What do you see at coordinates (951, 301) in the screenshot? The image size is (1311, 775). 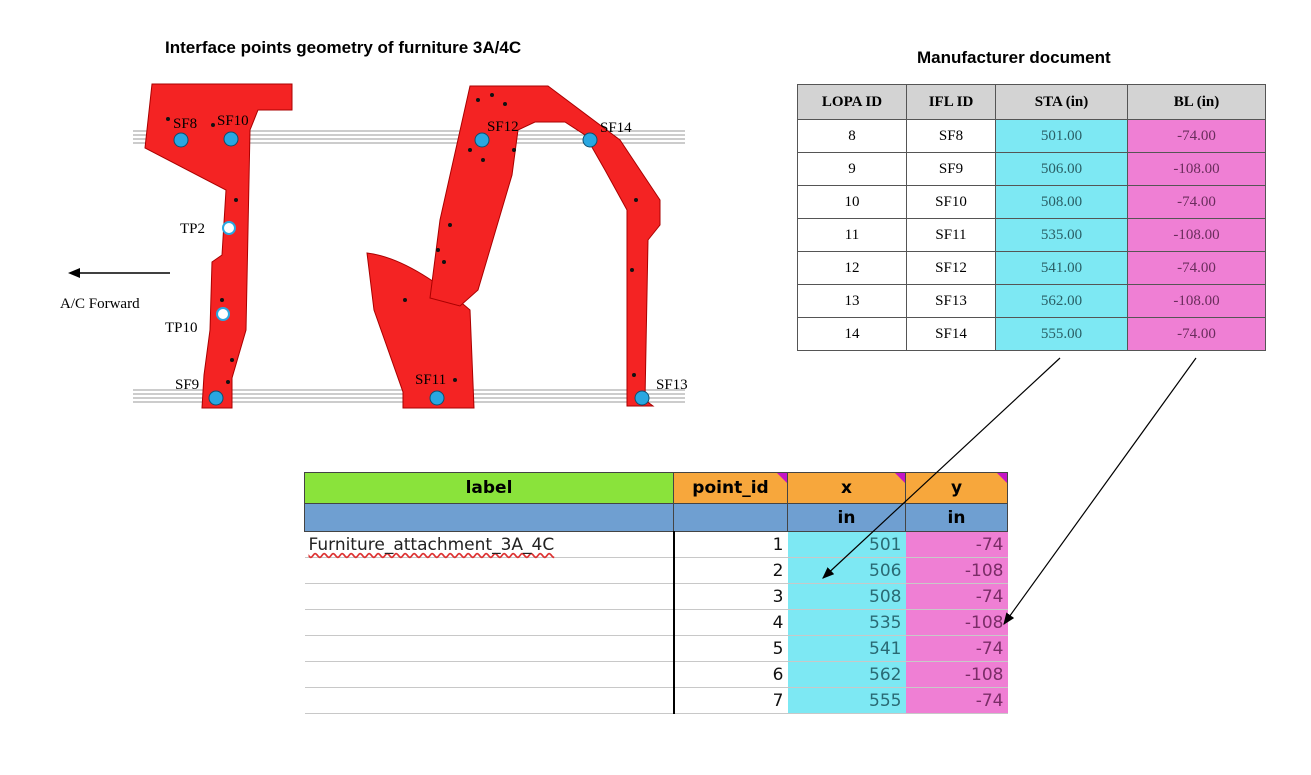 I see `ifl-id-cell: SF13` at bounding box center [951, 301].